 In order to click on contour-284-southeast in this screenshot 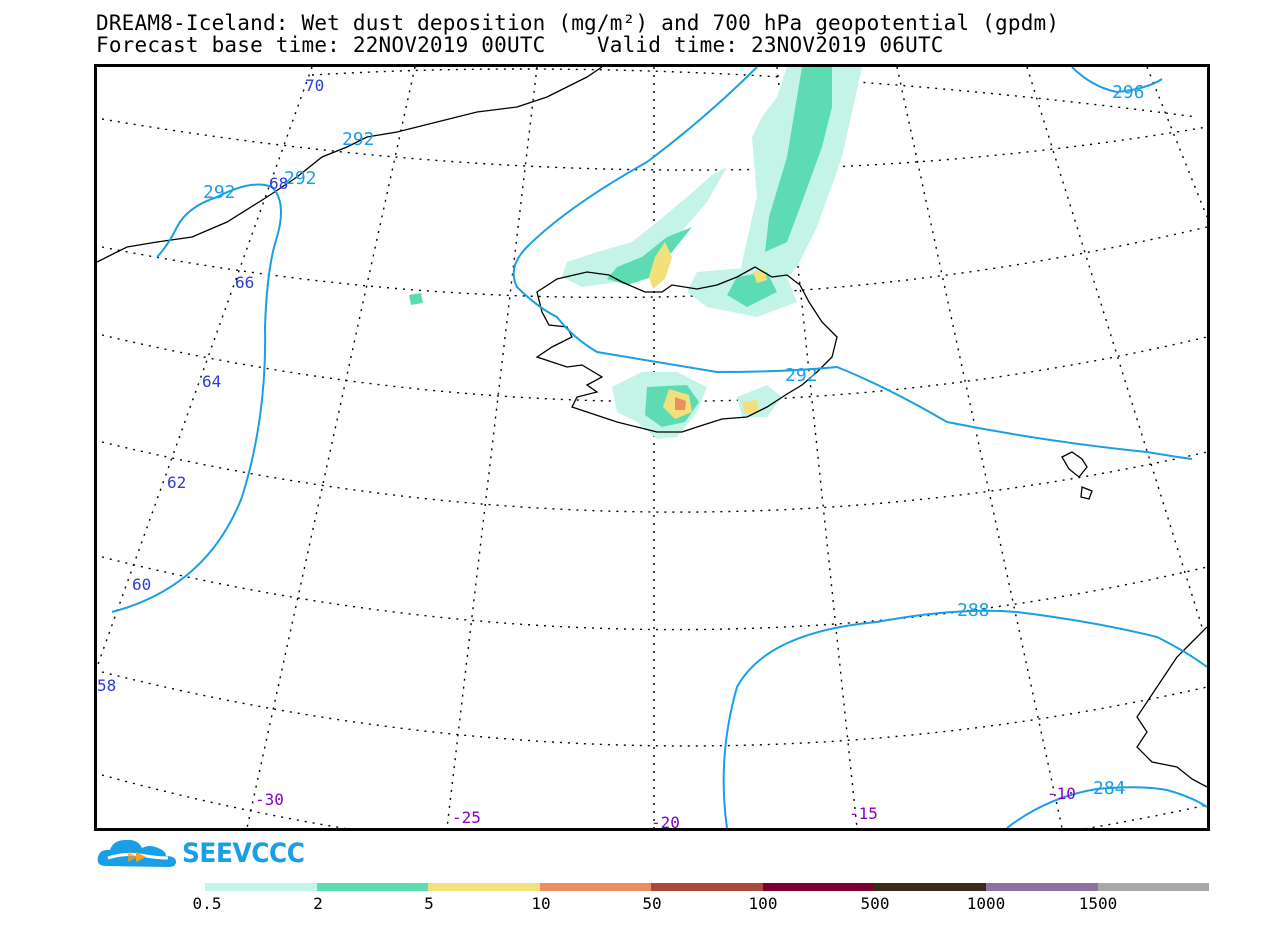, I will do `click(1106, 807)`.